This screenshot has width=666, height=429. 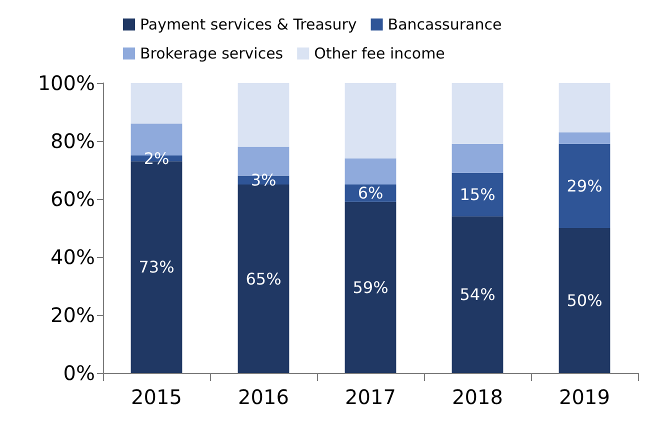 What do you see at coordinates (248, 25) in the screenshot?
I see `legend-label: Payment services & Treasury` at bounding box center [248, 25].